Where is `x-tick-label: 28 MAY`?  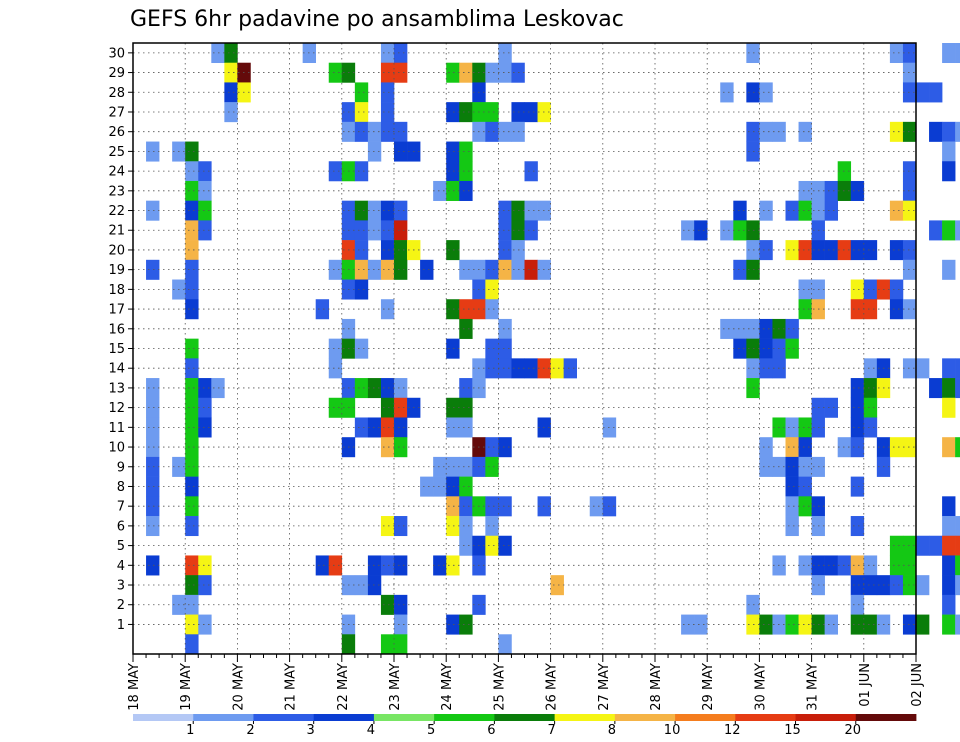
x-tick-label: 28 MAY is located at coordinates (656, 687).